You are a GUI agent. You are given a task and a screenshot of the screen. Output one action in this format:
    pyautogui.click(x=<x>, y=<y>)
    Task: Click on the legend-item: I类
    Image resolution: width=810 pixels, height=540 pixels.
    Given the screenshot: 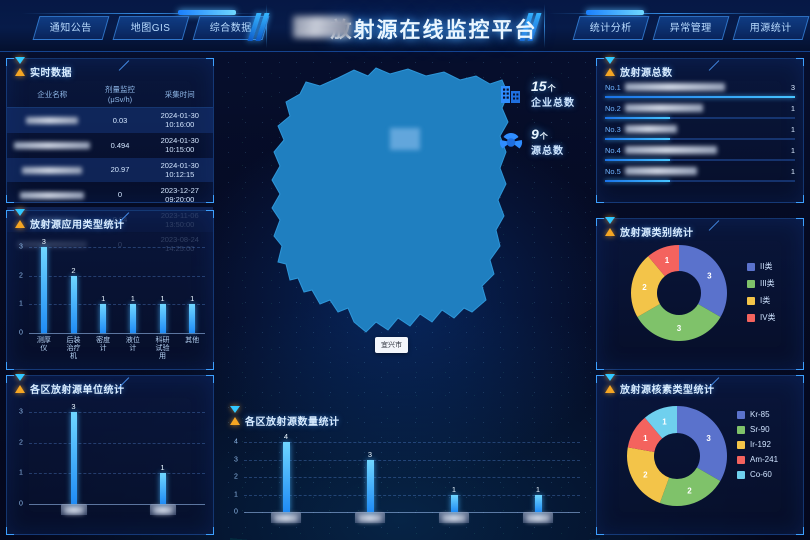 What is the action you would take?
    pyautogui.click(x=761, y=300)
    